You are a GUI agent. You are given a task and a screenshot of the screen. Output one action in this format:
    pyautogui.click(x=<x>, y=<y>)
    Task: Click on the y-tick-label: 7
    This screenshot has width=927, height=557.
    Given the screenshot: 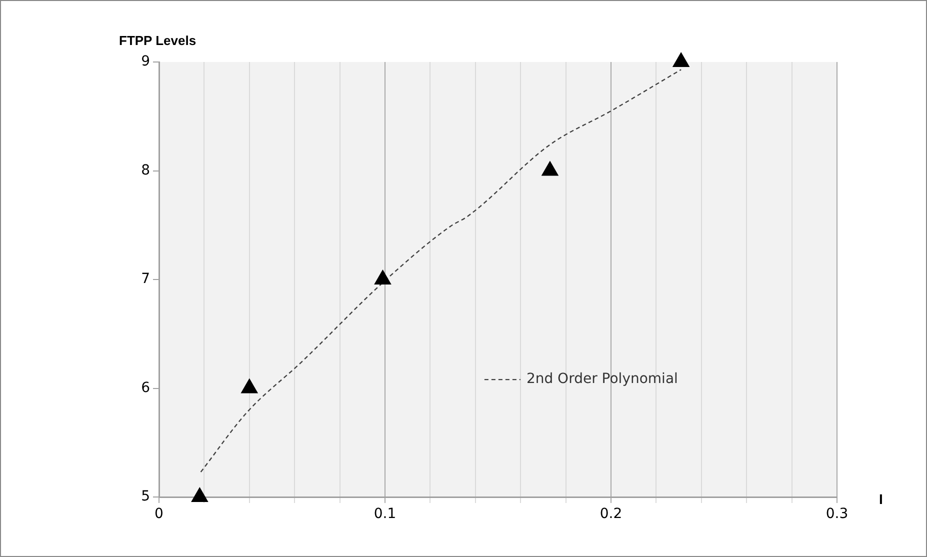 What is the action you would take?
    pyautogui.click(x=145, y=279)
    